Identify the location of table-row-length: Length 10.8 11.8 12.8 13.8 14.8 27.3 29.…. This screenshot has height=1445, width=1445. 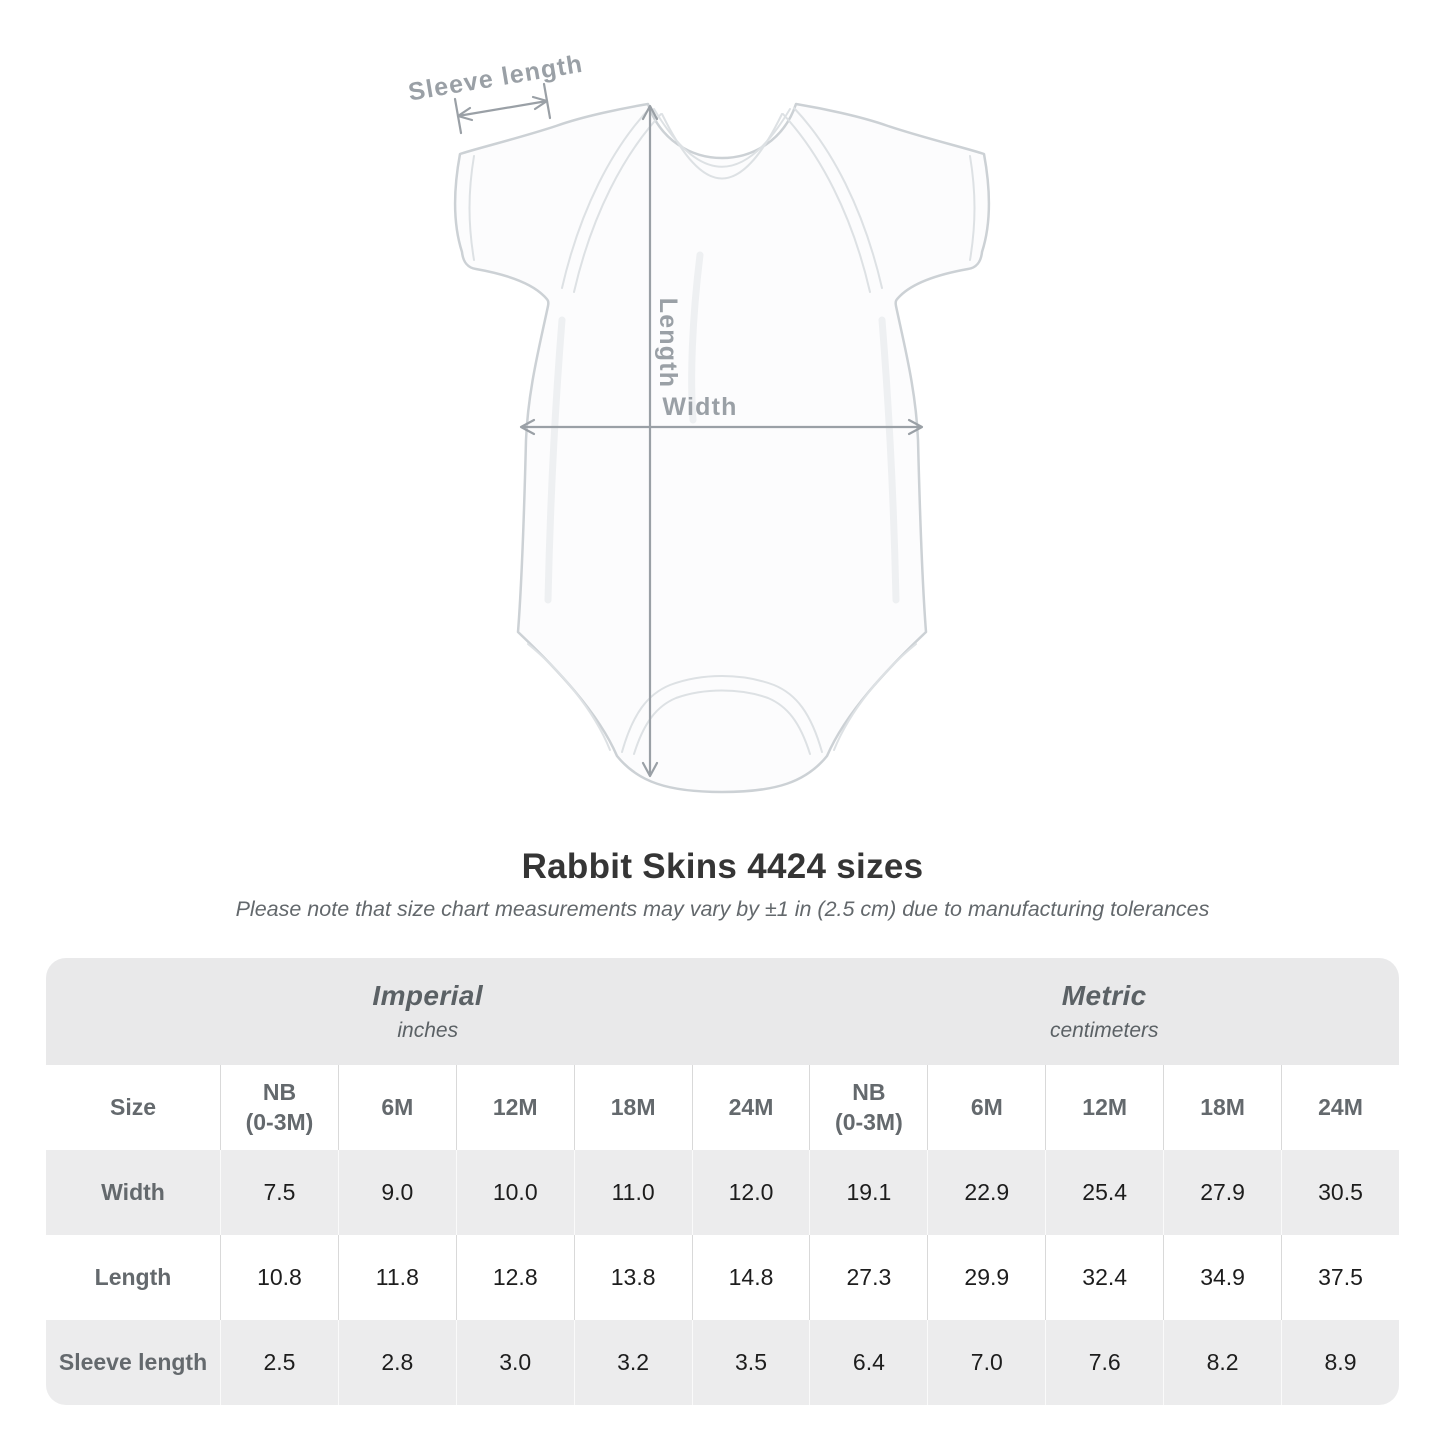
(722, 1277).